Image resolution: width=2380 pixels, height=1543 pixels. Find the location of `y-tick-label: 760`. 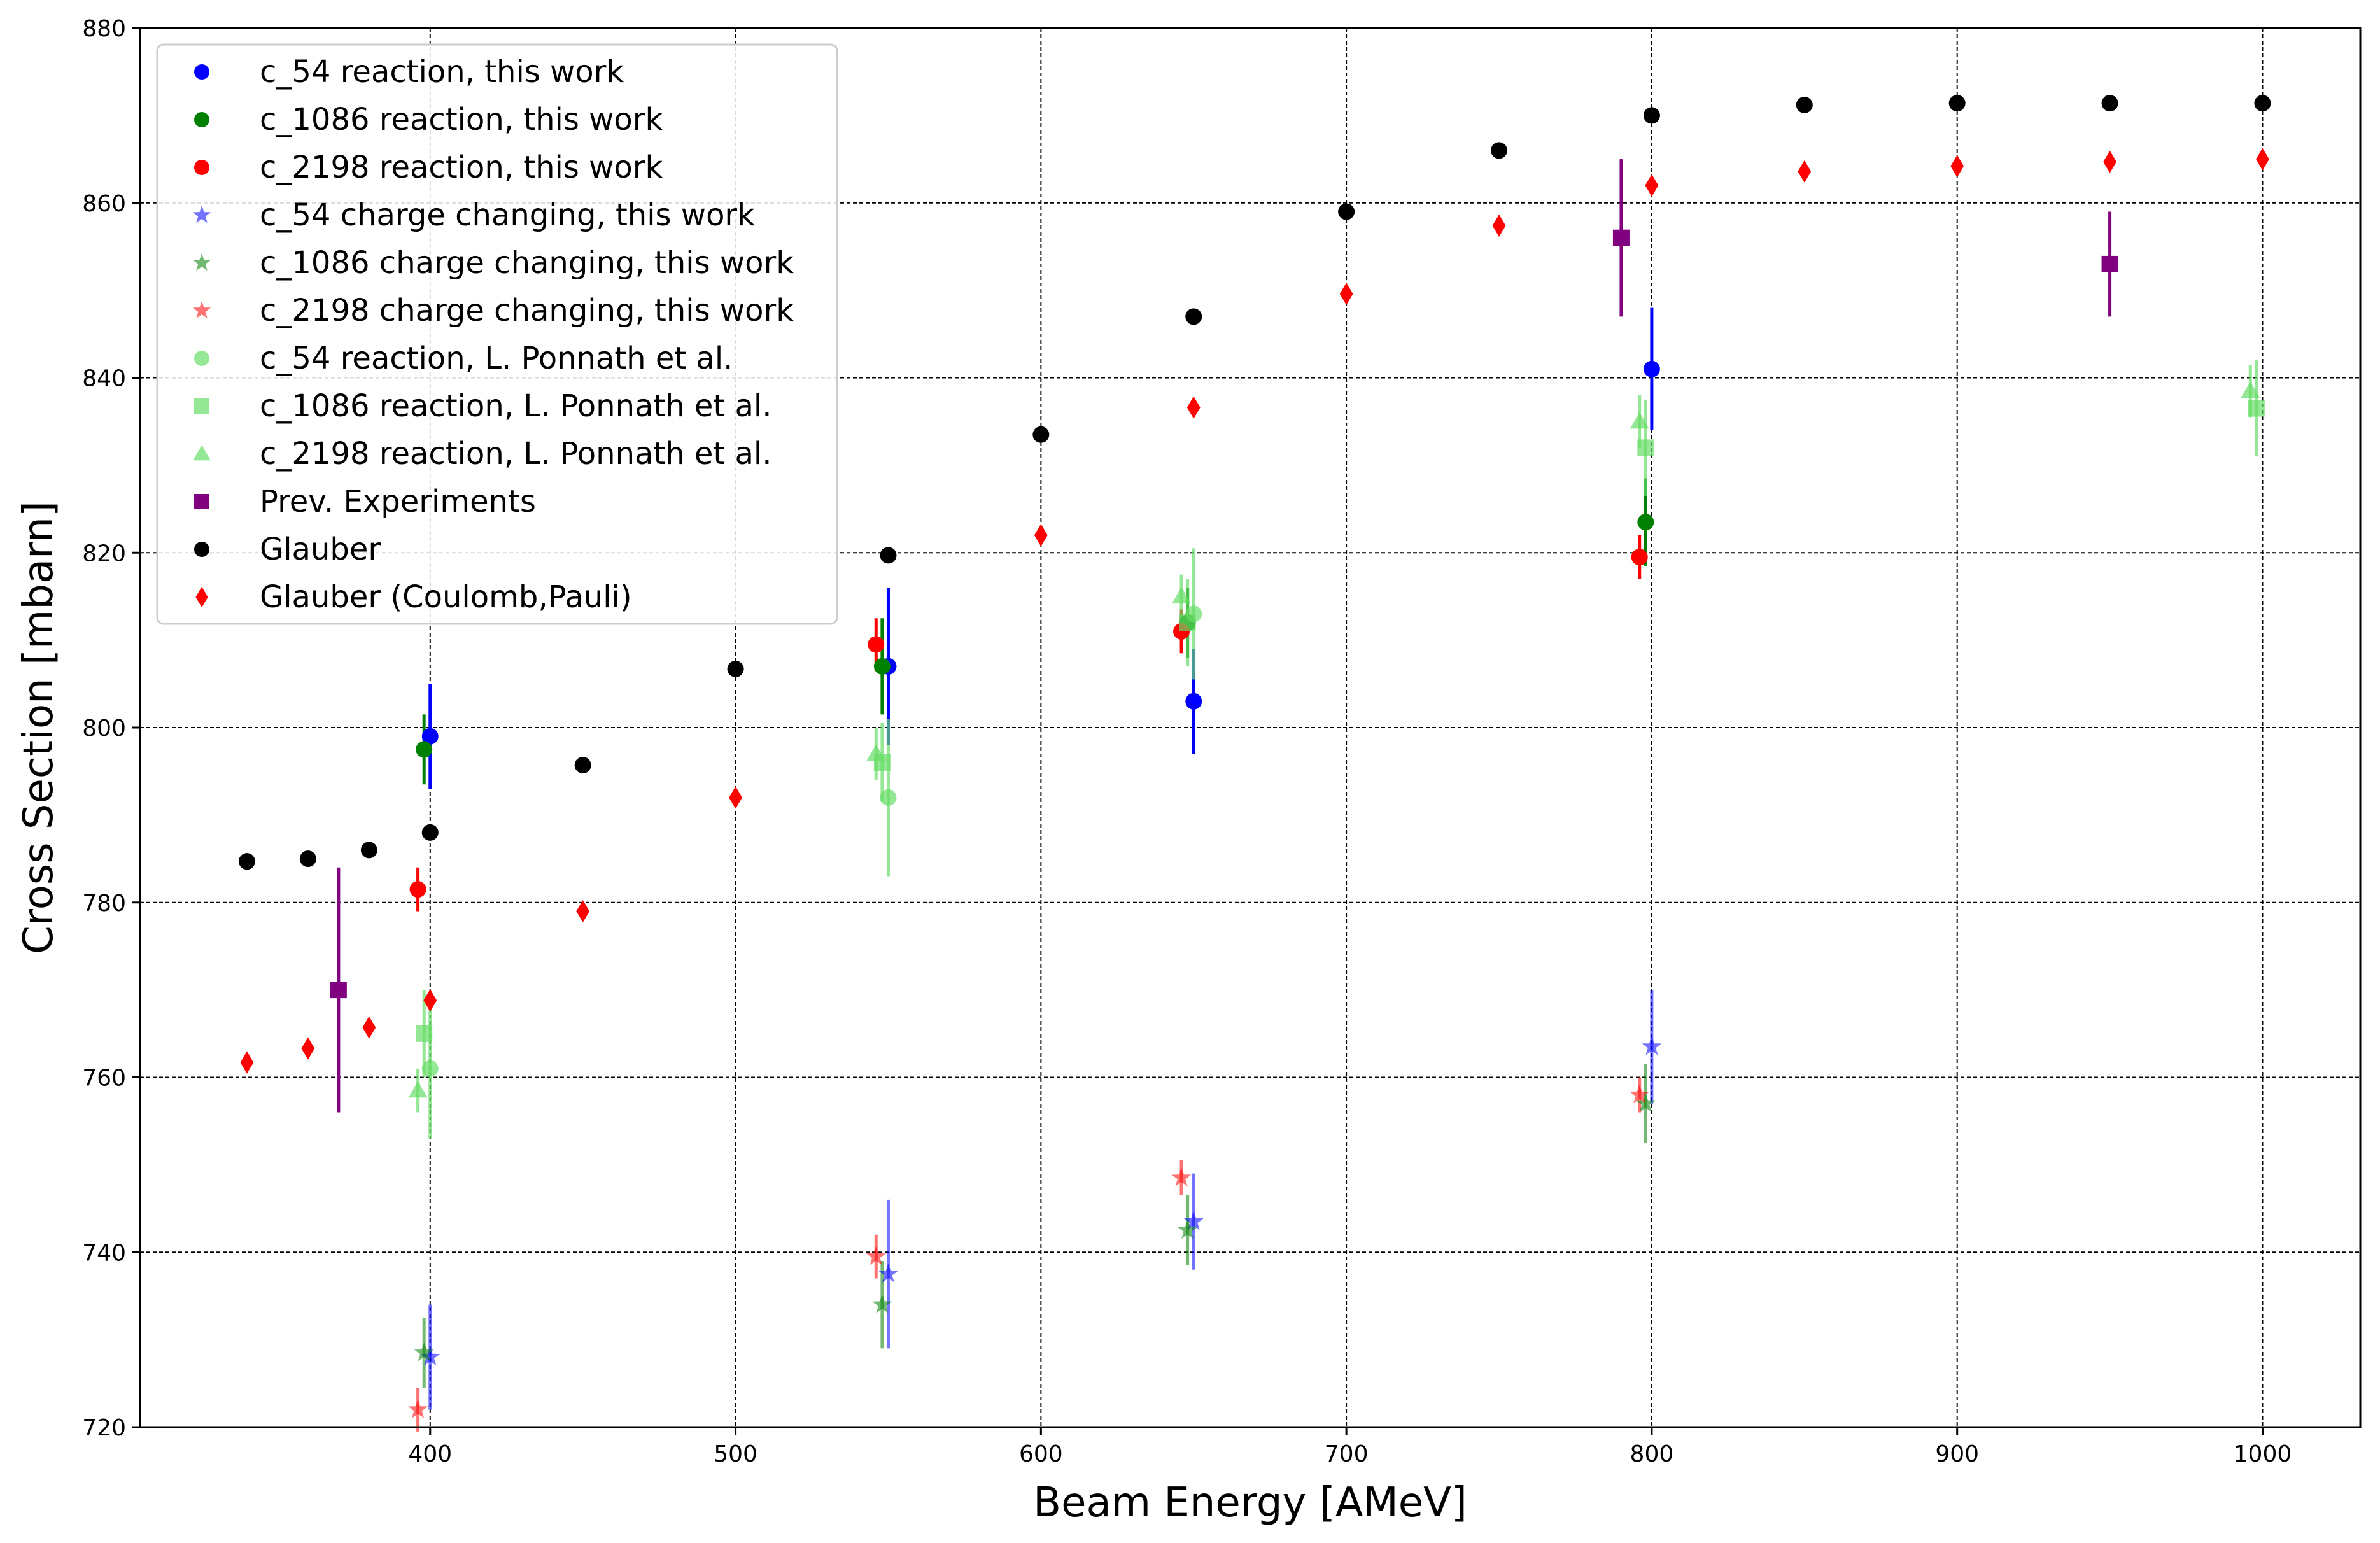

y-tick-label: 760 is located at coordinates (104, 1079).